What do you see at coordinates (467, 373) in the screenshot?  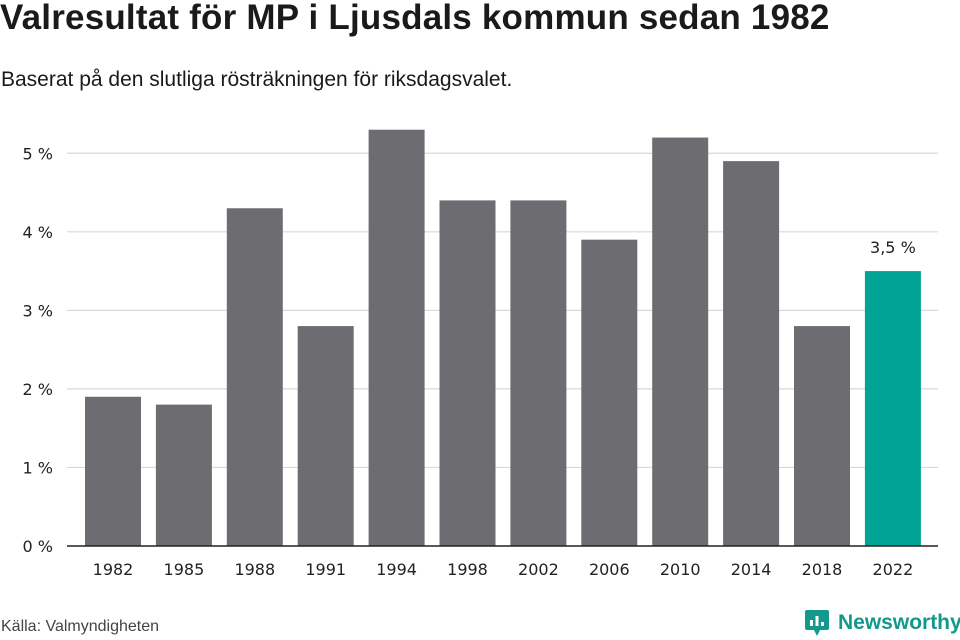 I see `bar-1998` at bounding box center [467, 373].